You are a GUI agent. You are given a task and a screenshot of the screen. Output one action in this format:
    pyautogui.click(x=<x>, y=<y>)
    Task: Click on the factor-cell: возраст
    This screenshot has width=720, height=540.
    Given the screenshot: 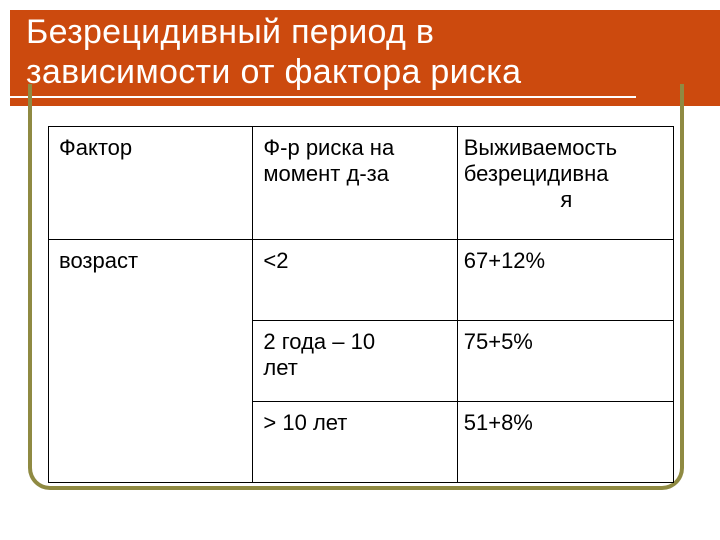 What is the action you would take?
    pyautogui.click(x=150, y=361)
    